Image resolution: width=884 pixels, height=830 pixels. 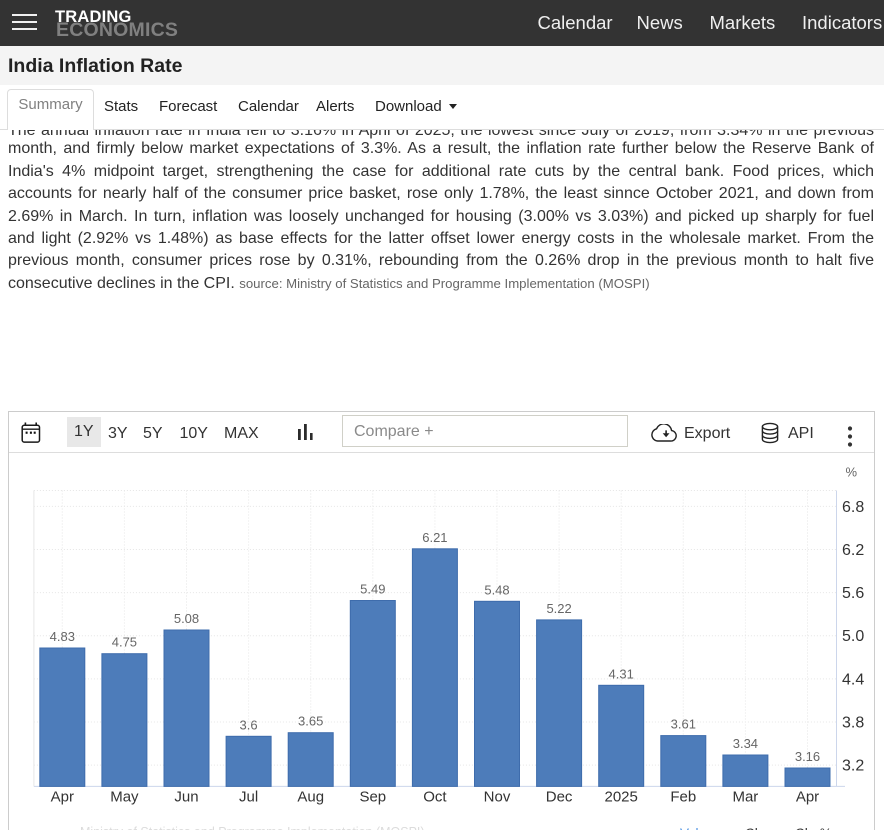 I want to click on svg-text: Aug, so click(x=310, y=797).